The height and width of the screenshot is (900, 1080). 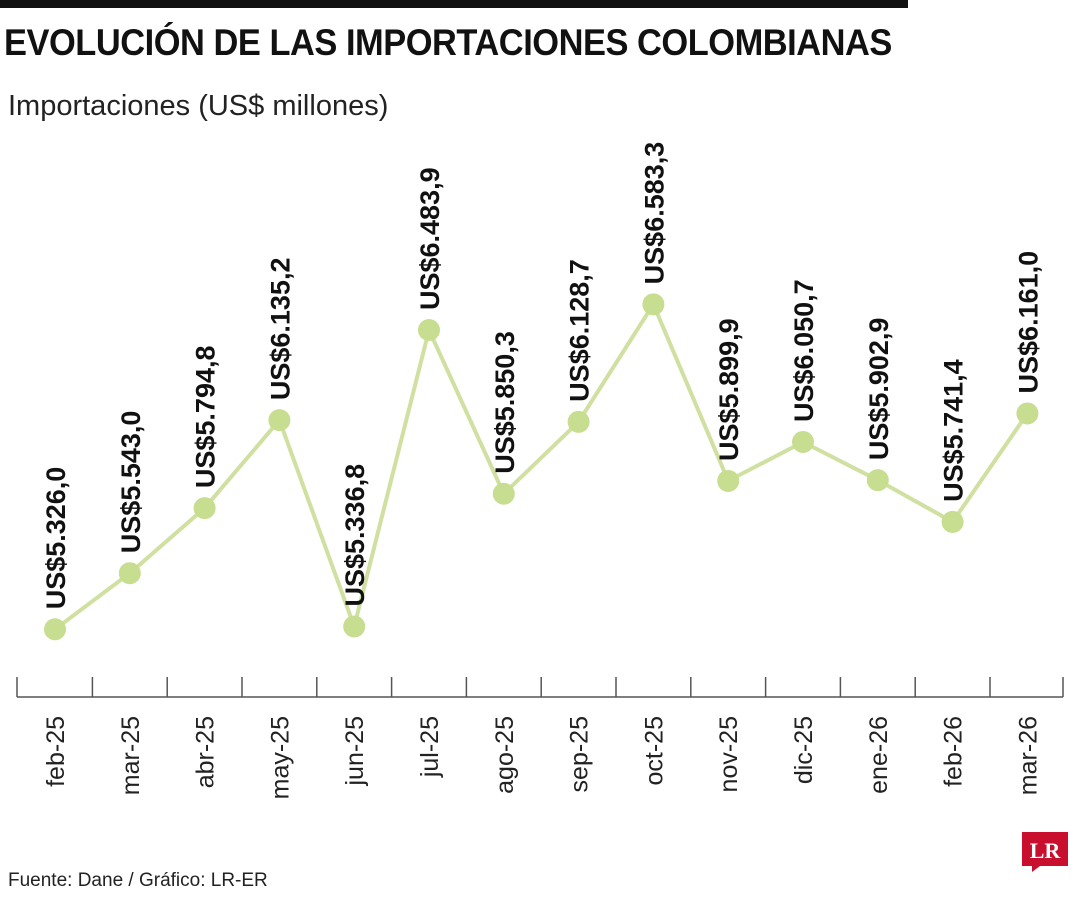 What do you see at coordinates (206, 417) in the screenshot?
I see `data-label-abr-25: US$5.794,8` at bounding box center [206, 417].